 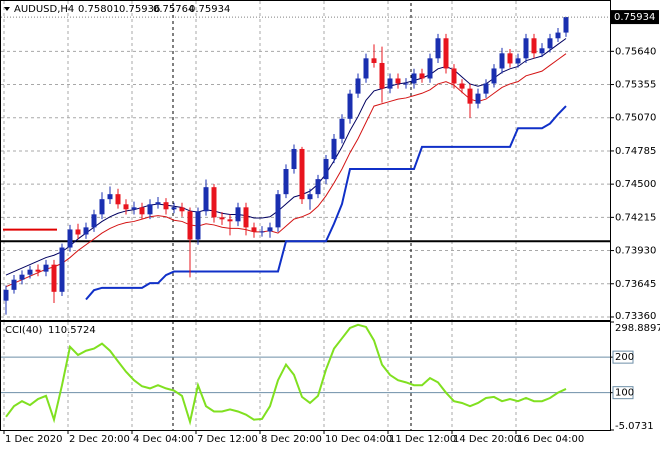 I want to click on x-tick-label: 4 Dec 04:00, so click(x=163, y=439).